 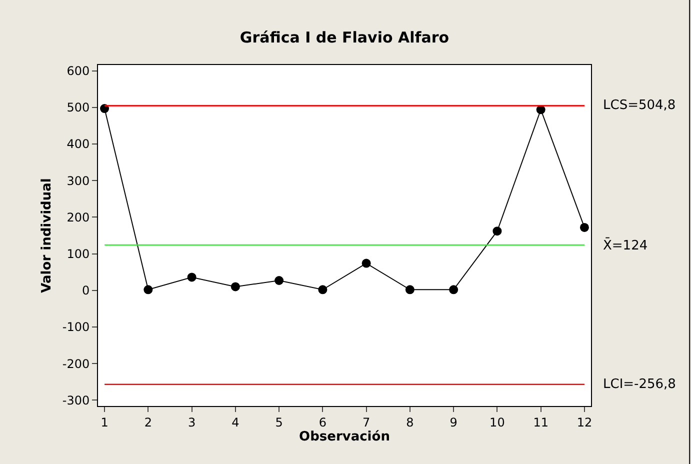 What do you see at coordinates (148, 422) in the screenshot?
I see `x-tick-label: 2` at bounding box center [148, 422].